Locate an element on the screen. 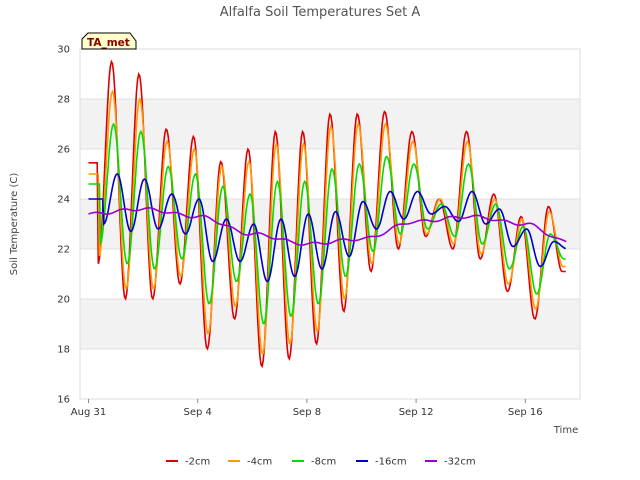  y-axis-label: Soil Temperature (C) is located at coordinates (14, 224).